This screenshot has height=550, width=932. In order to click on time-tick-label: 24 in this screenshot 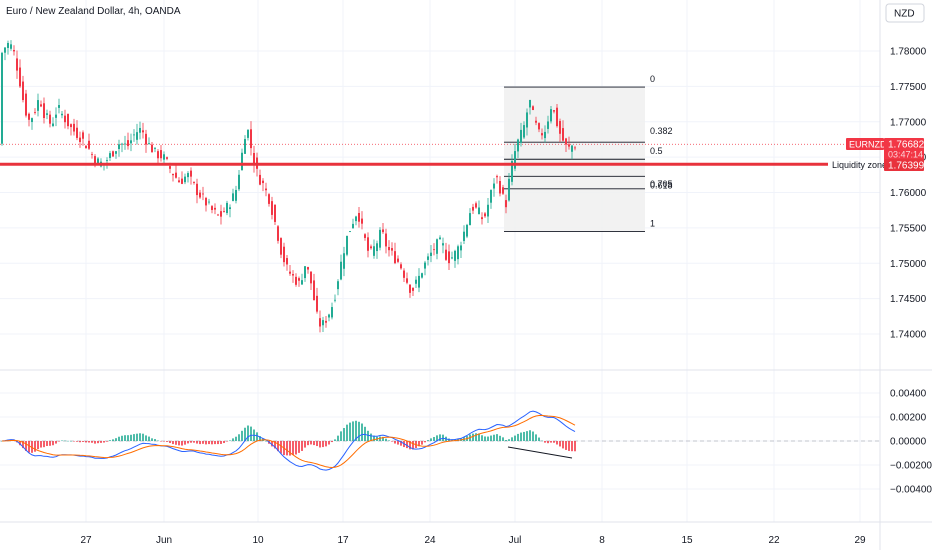, I will do `click(430, 540)`.